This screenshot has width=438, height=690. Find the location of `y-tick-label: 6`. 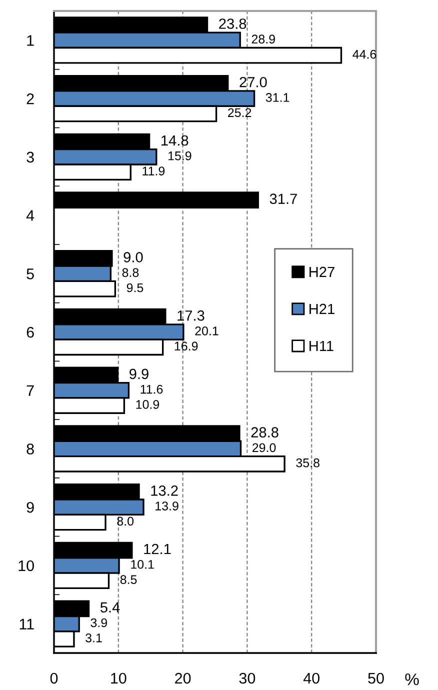

y-tick-label: 6 is located at coordinates (30, 332).